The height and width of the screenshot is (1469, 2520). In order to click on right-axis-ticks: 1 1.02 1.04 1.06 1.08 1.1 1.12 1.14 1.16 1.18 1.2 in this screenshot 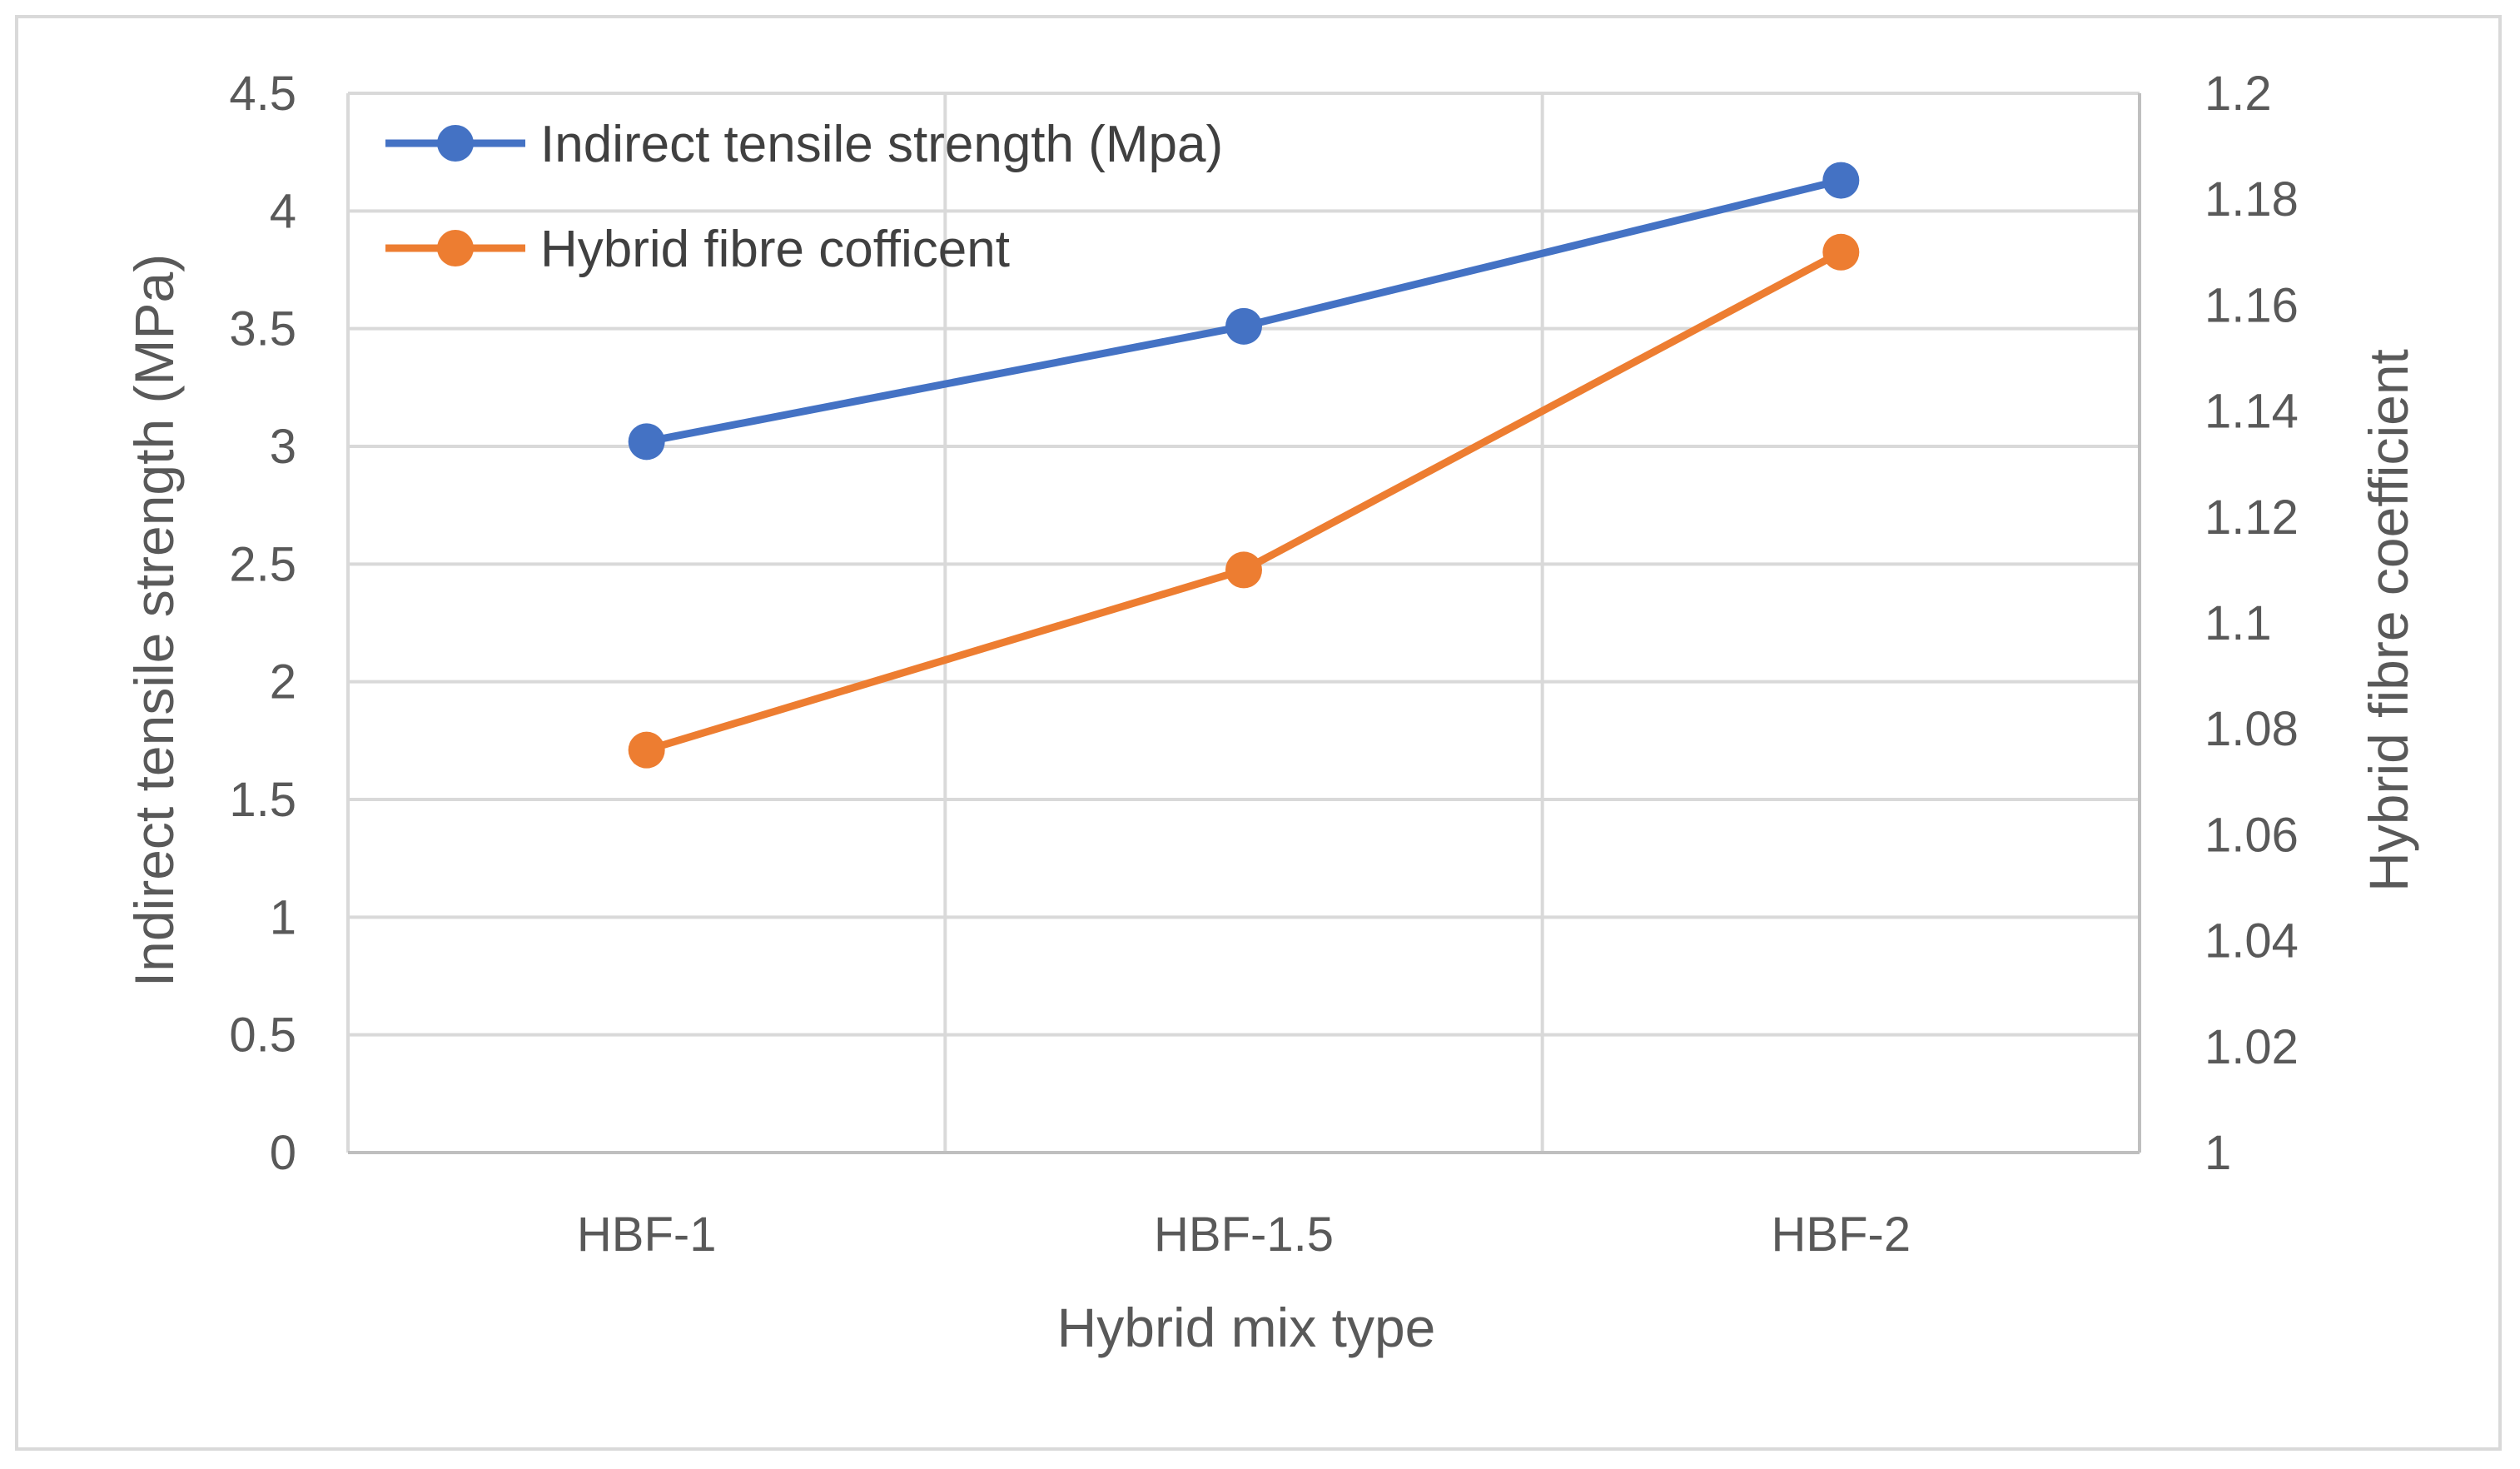, I will do `click(2251, 623)`.